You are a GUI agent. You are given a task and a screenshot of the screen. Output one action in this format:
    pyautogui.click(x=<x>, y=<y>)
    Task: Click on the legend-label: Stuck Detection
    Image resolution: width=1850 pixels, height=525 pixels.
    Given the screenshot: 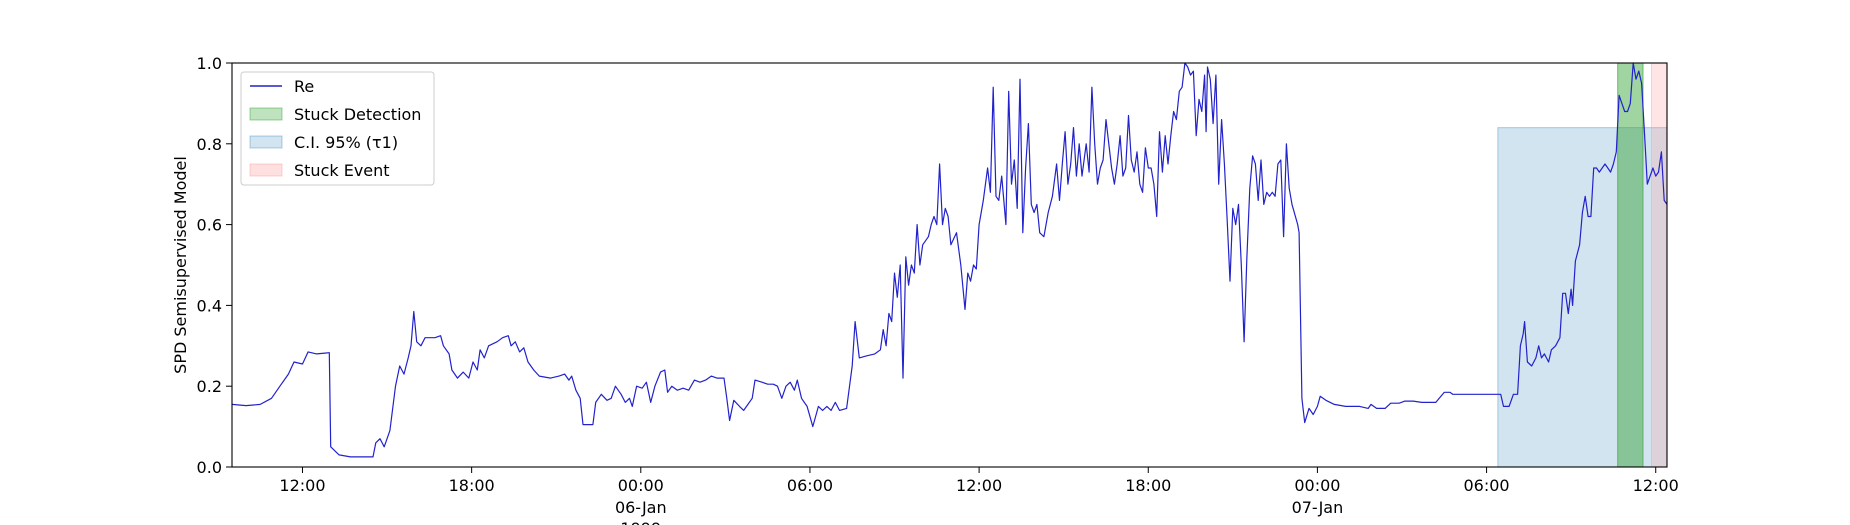 What is the action you would take?
    pyautogui.click(x=357, y=114)
    